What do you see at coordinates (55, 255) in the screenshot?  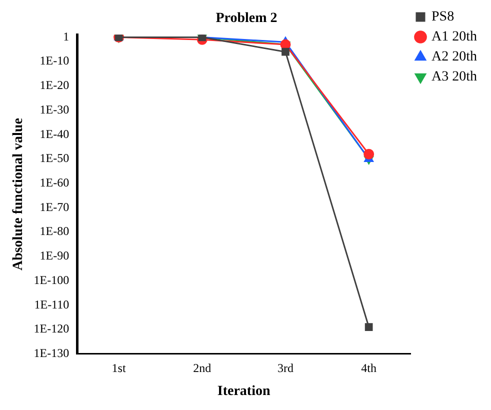 I see `y-tick-label: 1E-90` at bounding box center [55, 255].